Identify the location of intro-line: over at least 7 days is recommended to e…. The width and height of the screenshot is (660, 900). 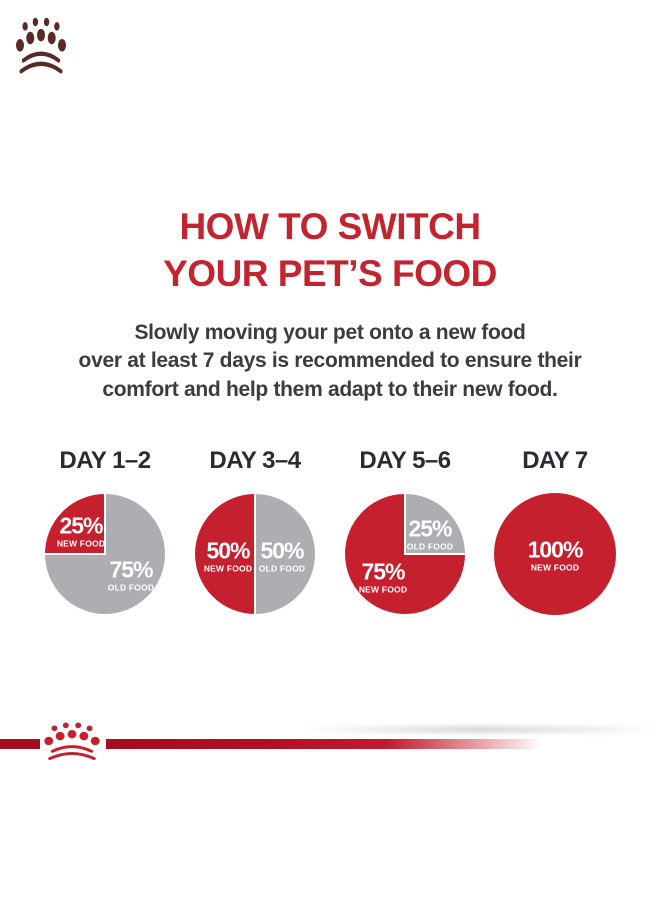
(330, 361).